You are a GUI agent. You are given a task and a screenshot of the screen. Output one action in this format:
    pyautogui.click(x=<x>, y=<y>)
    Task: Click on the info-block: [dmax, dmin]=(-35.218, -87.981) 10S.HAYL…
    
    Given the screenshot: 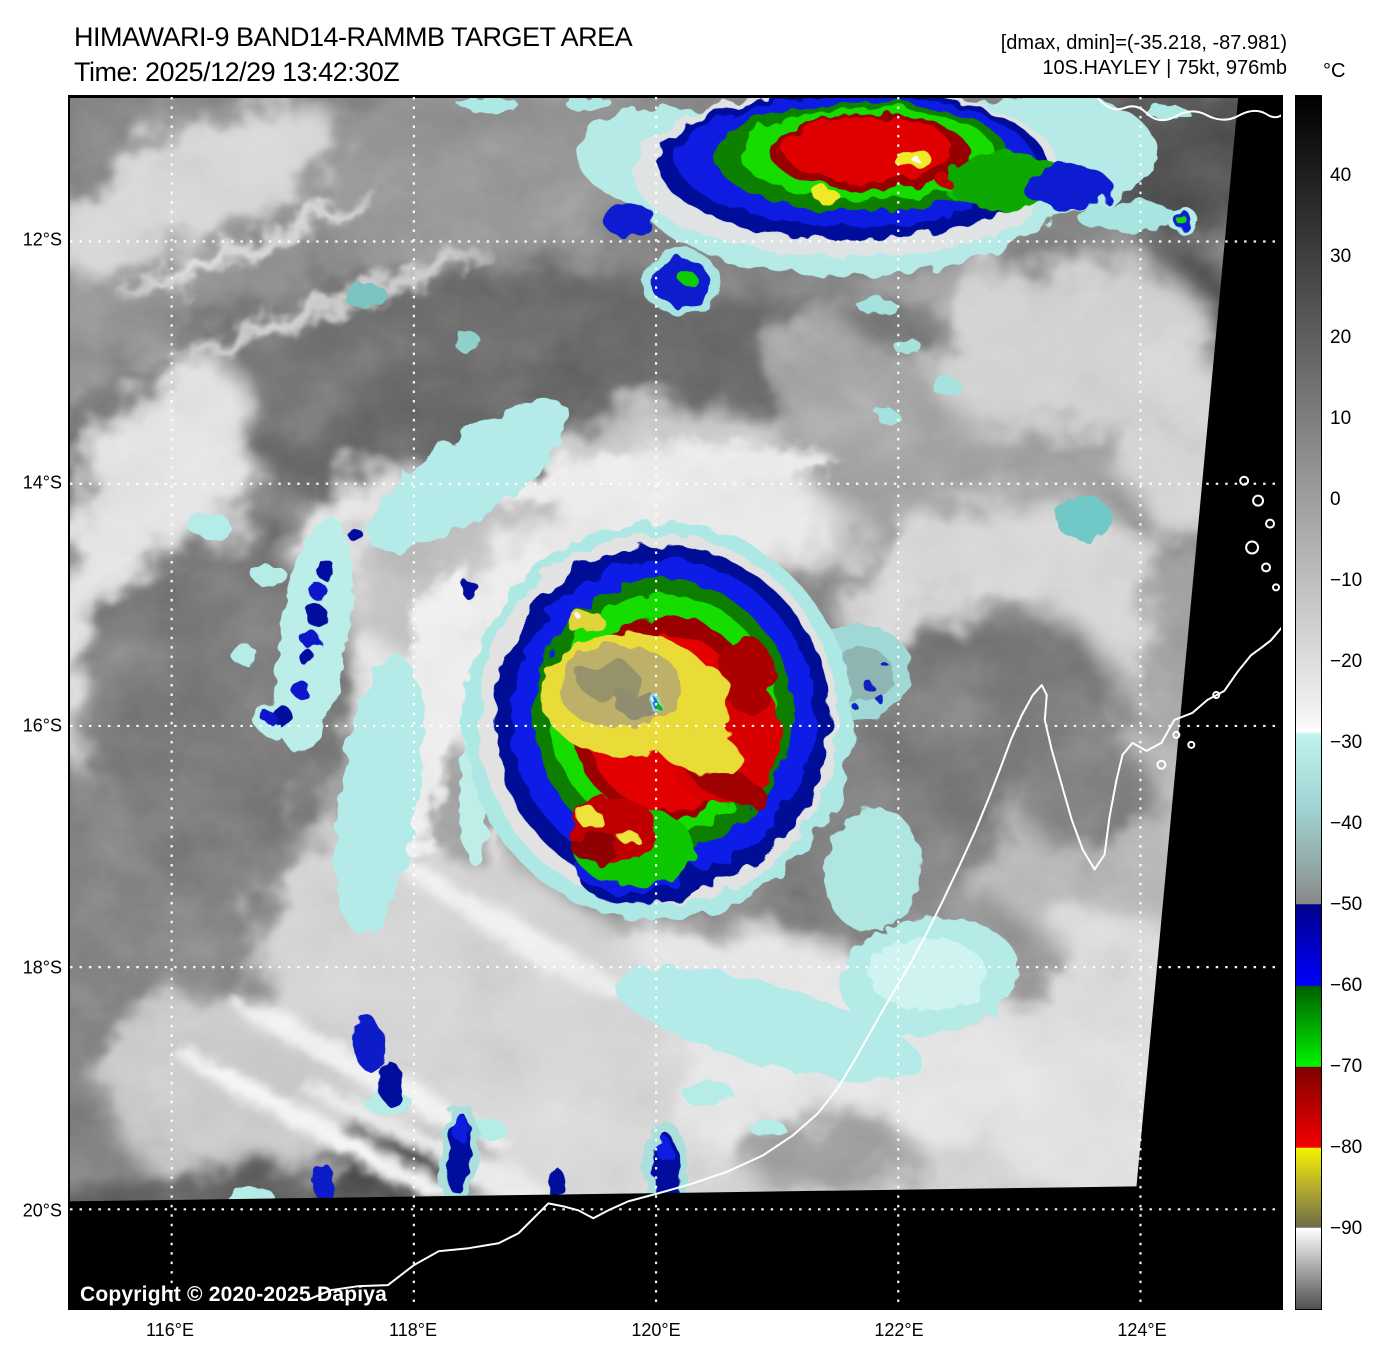 What is the action you would take?
    pyautogui.click(x=1144, y=56)
    